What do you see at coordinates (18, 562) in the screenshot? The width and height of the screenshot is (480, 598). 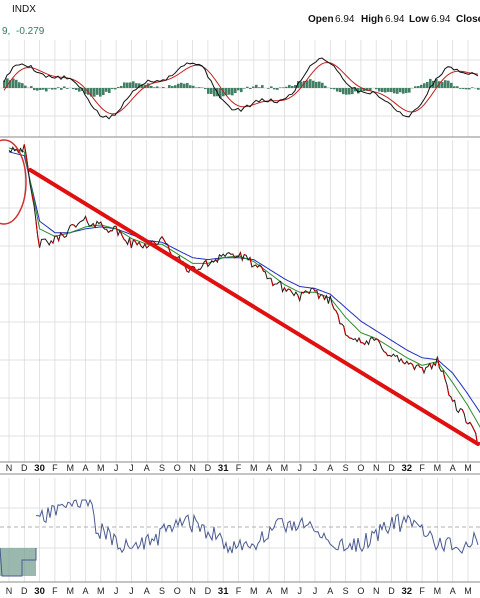 I see `lower-shaded-area` at bounding box center [18, 562].